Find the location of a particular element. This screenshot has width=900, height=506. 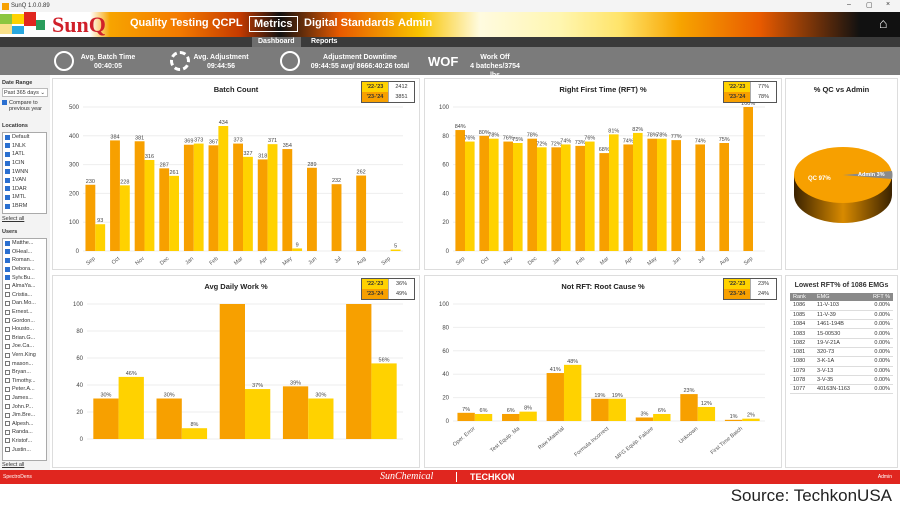

locations-list: Default 1NLK 1ATL 1CIN 1WNN 1VAN 1DAR 1MTL 1BRM is located at coordinates (24, 173).